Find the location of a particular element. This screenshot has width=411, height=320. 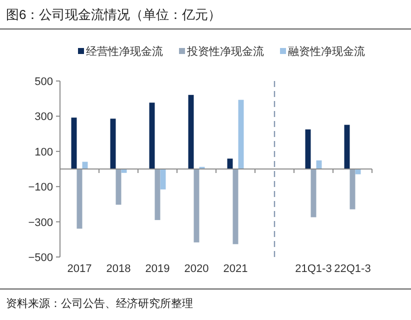

y-tick-label: 100 is located at coordinates (43, 152).